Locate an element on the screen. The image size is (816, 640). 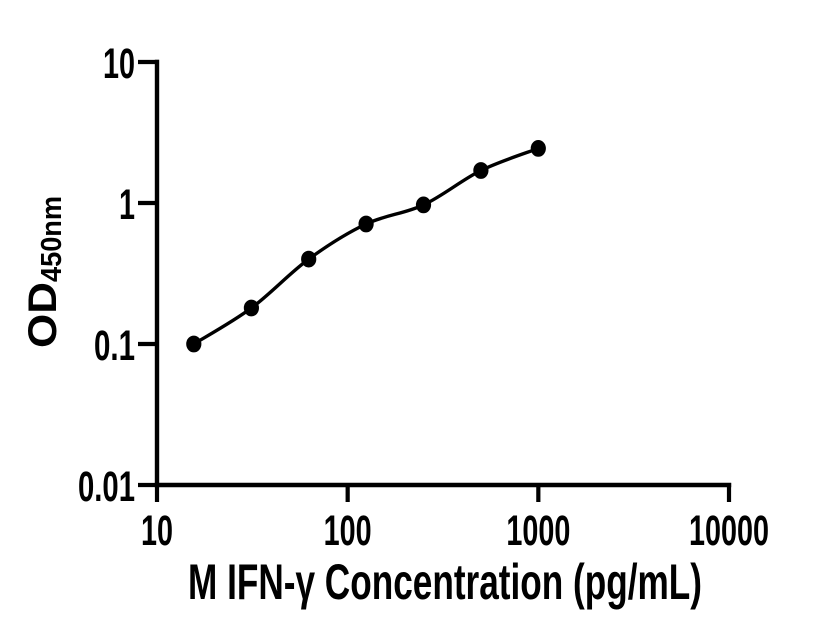
data-points is located at coordinates (366, 246).